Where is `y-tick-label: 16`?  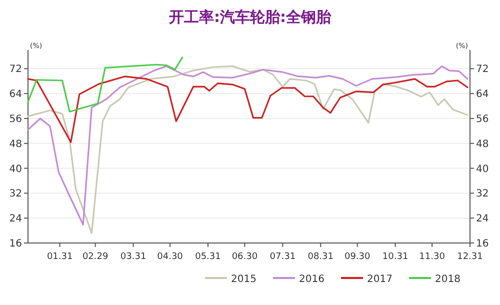 y-tick-label: 16 is located at coordinates (15, 244).